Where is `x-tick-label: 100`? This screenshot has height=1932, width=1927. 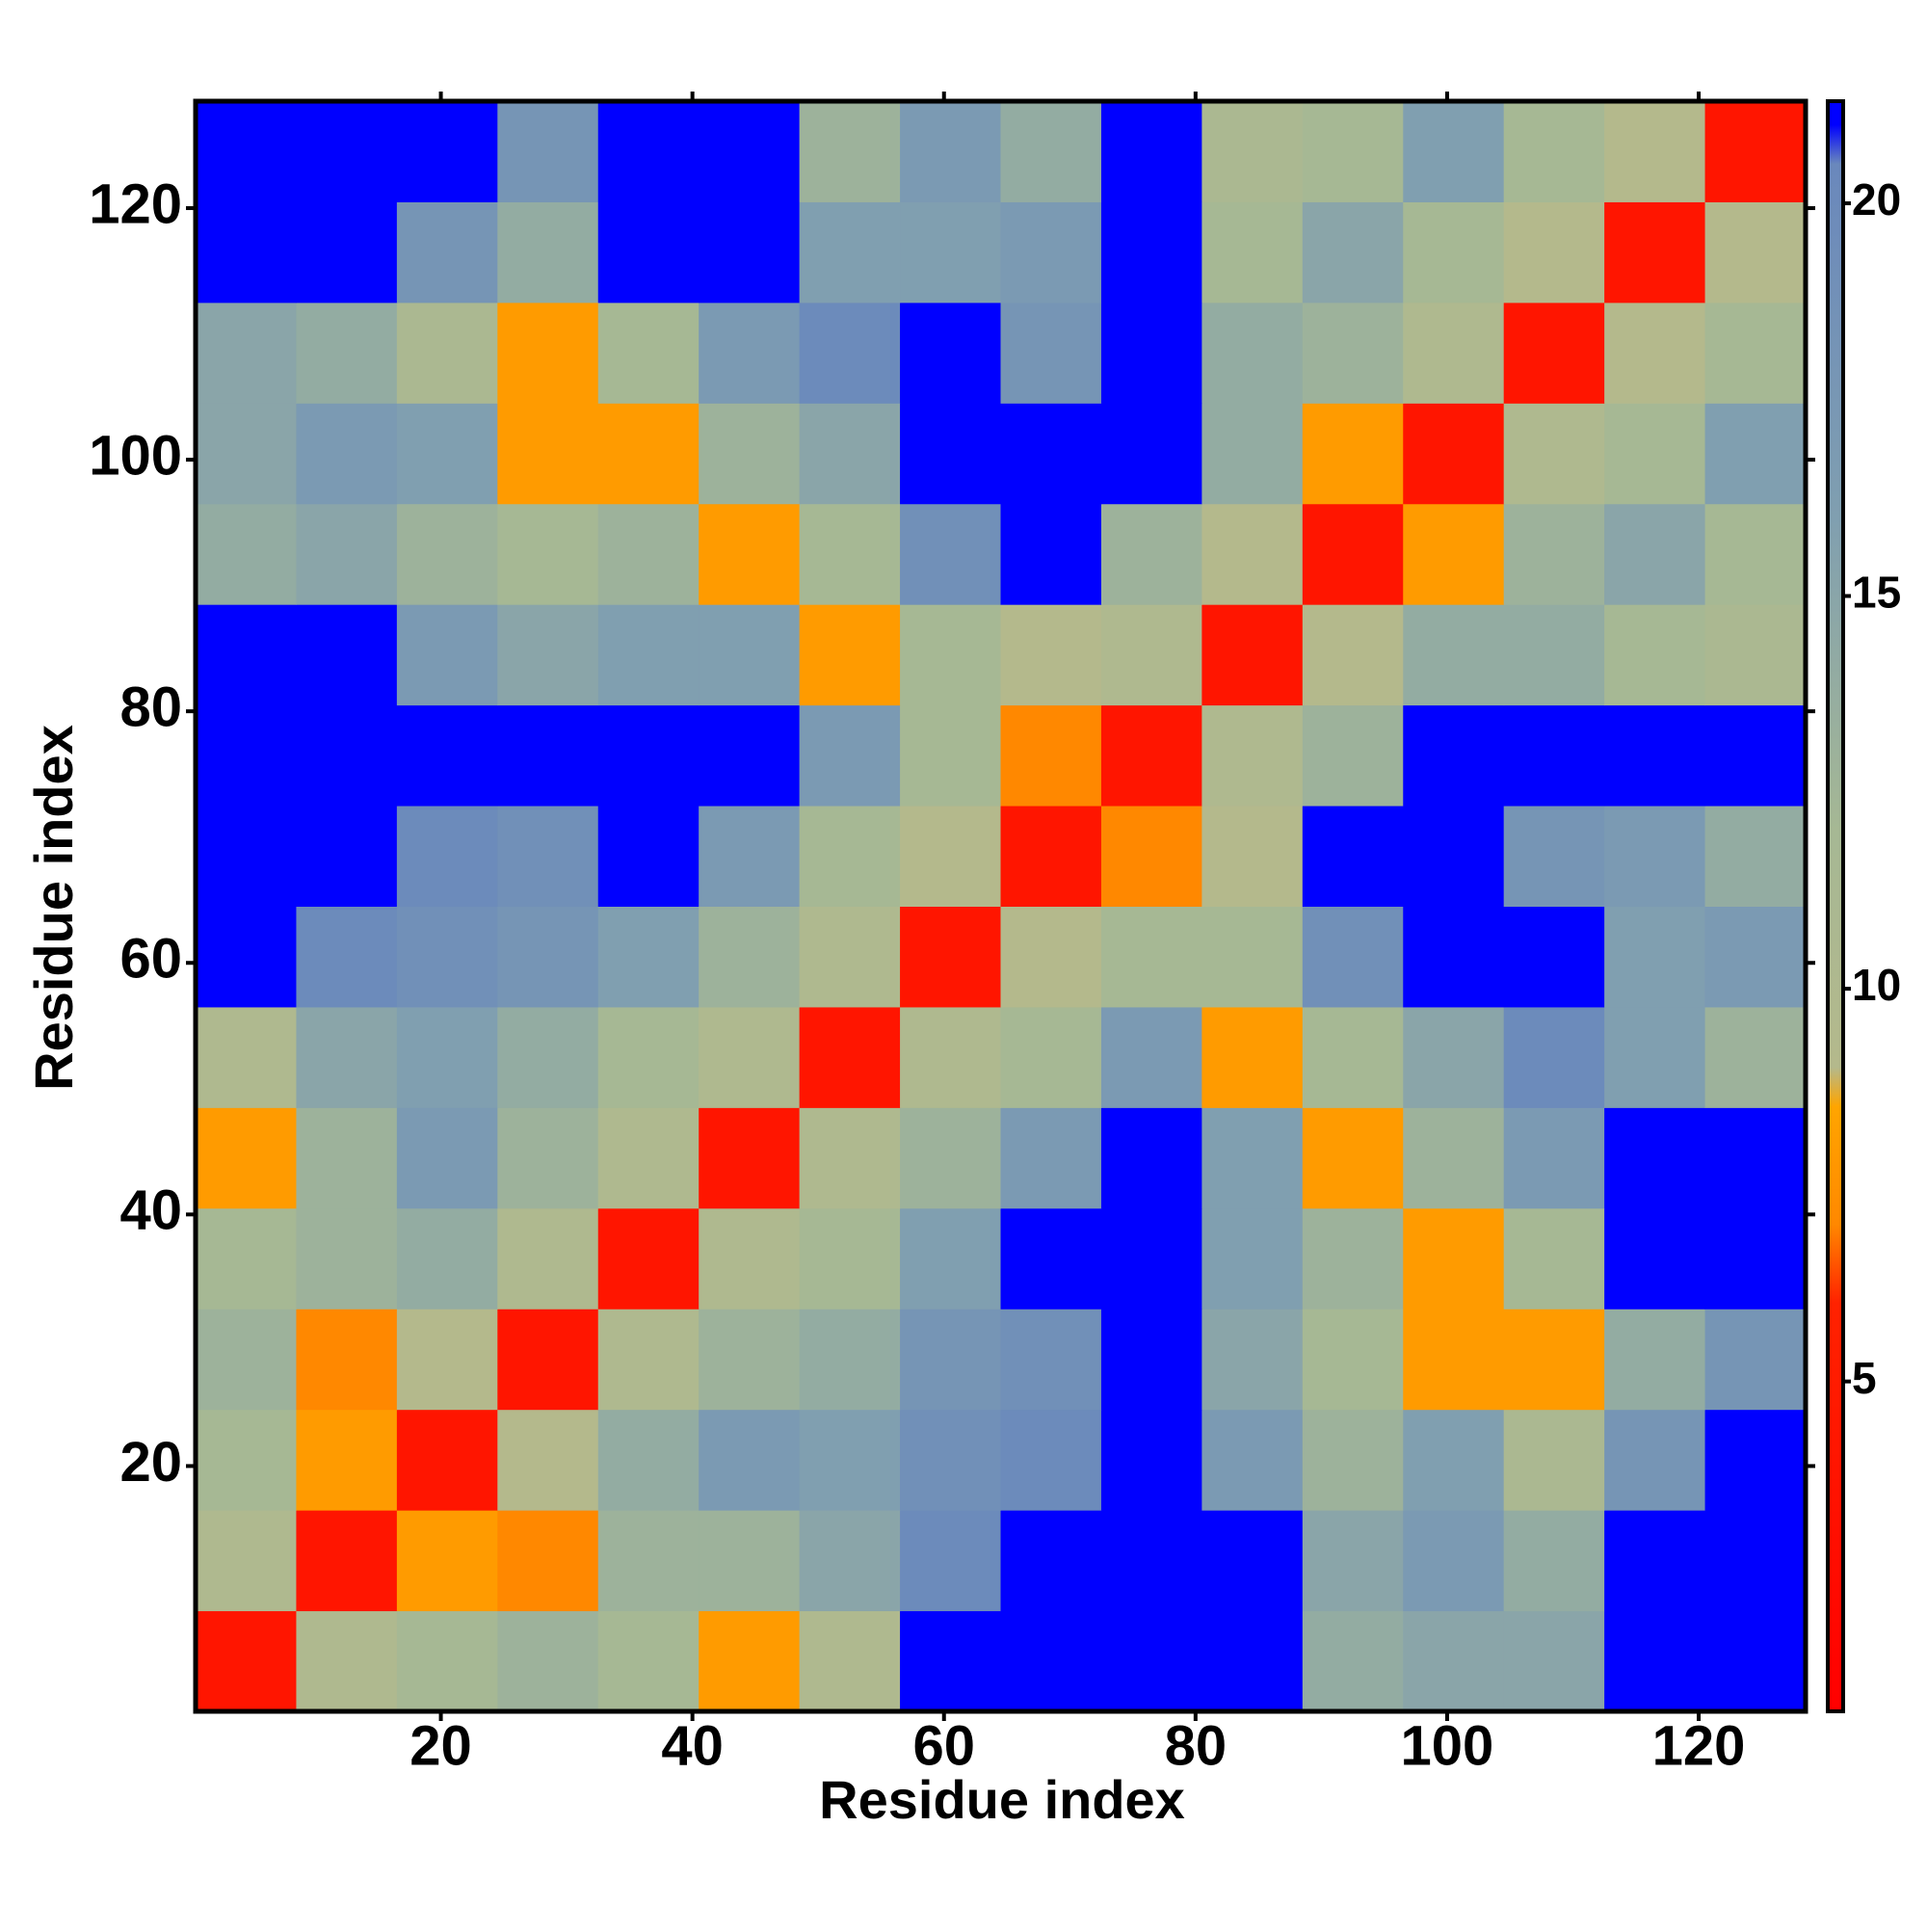 x-tick-label: 100 is located at coordinates (1447, 1745).